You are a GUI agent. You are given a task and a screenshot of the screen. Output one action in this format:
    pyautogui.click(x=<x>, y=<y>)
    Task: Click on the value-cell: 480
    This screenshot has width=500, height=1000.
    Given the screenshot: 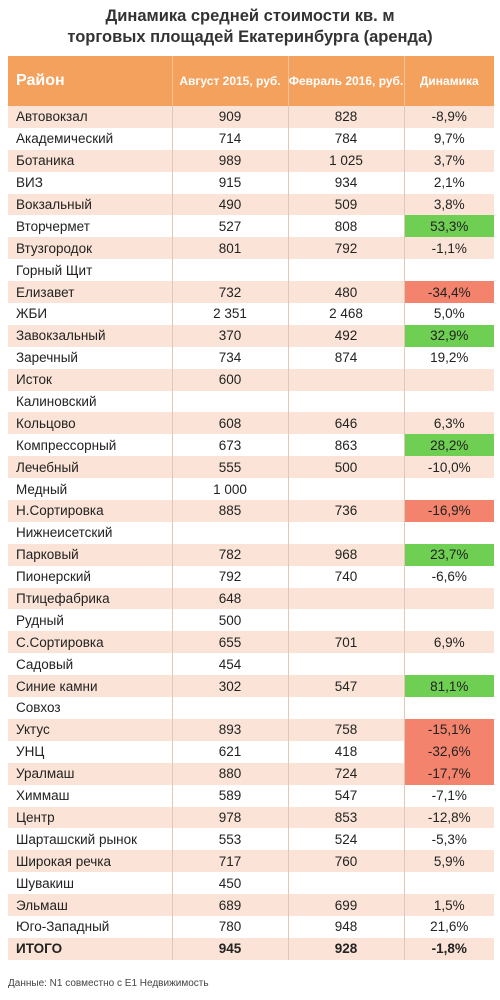 What is the action you would take?
    pyautogui.click(x=345, y=292)
    